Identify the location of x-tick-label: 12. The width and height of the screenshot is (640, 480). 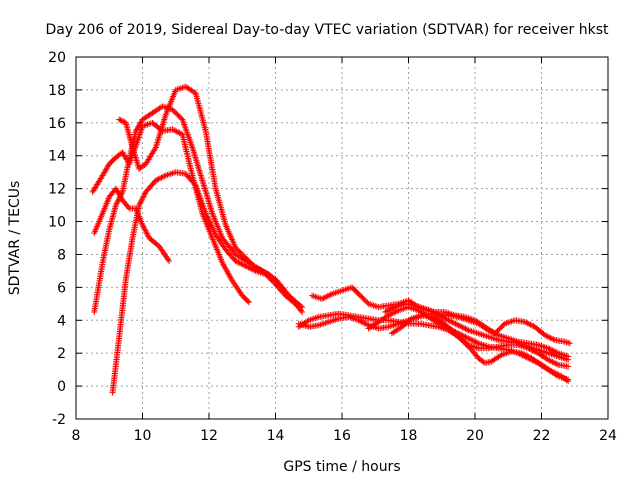
(209, 436).